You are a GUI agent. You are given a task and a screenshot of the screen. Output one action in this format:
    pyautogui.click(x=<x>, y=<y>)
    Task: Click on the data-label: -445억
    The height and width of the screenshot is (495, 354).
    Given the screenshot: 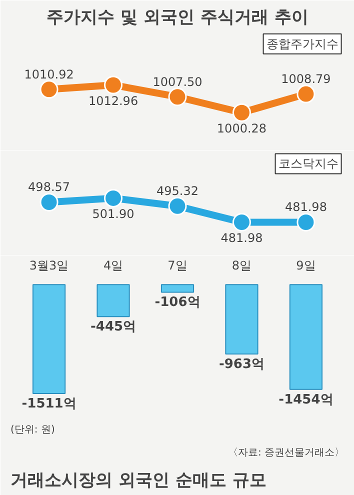 What is the action you would take?
    pyautogui.click(x=113, y=327)
    